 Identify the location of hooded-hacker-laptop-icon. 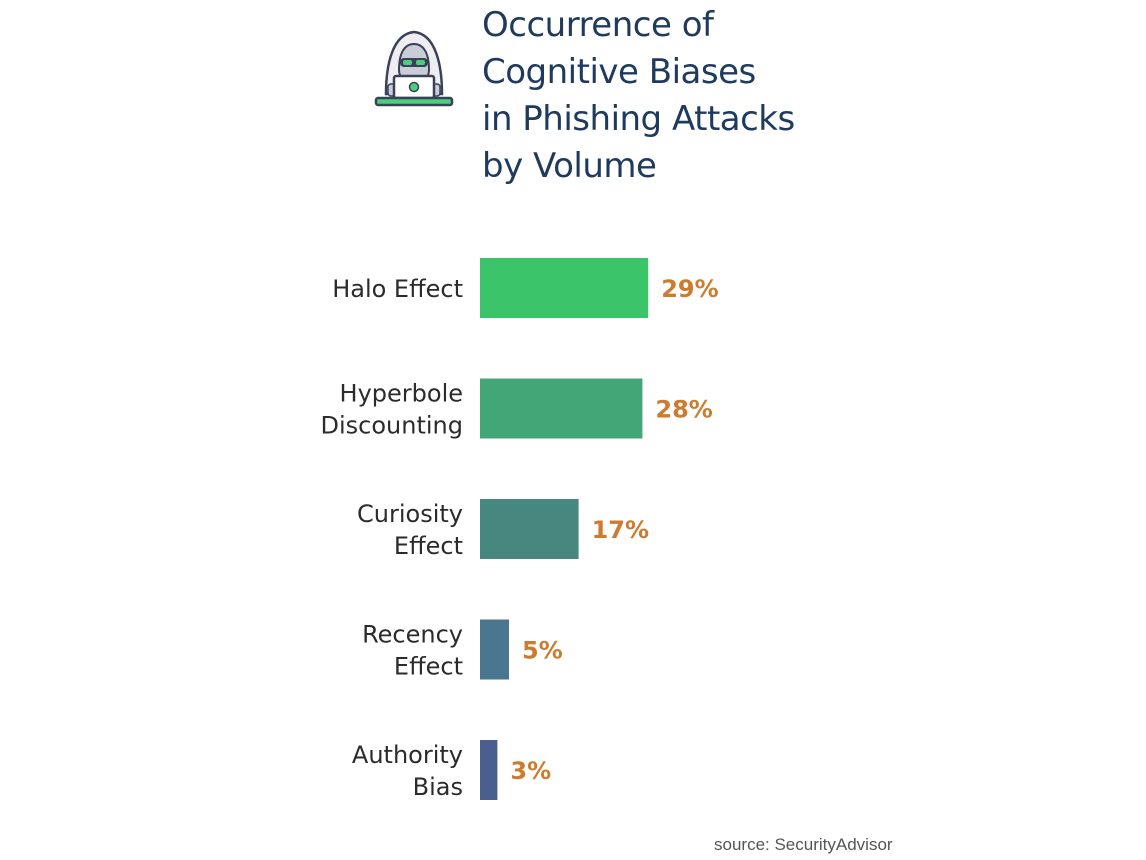
(414, 68).